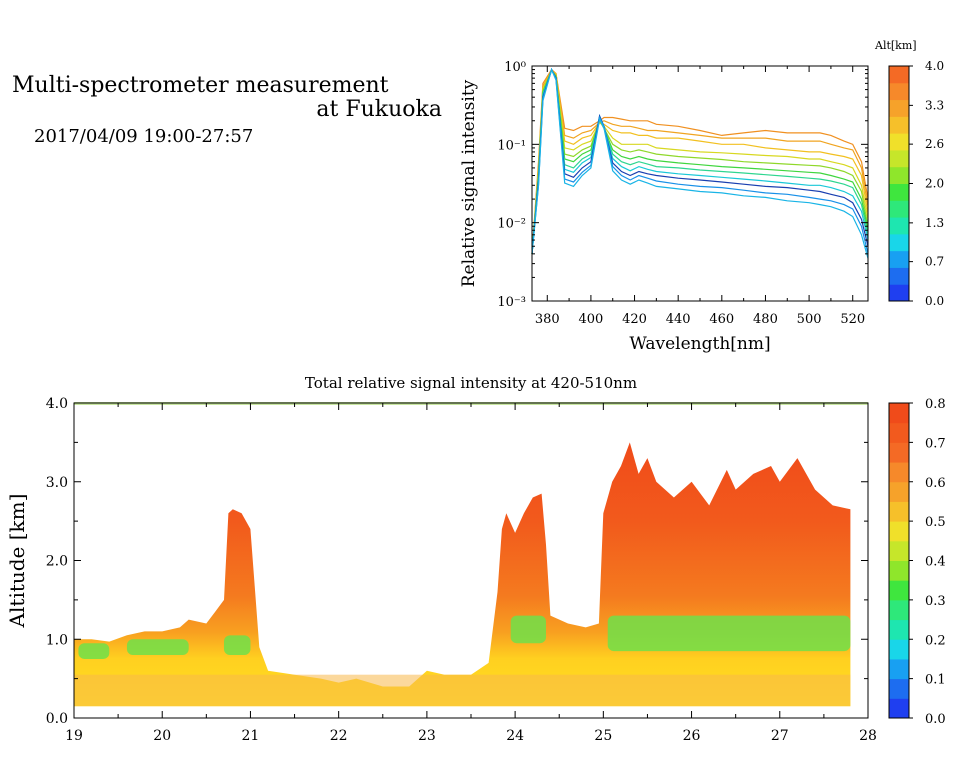 The image size is (960, 770). I want to click on x-tick-label: 28, so click(868, 736).